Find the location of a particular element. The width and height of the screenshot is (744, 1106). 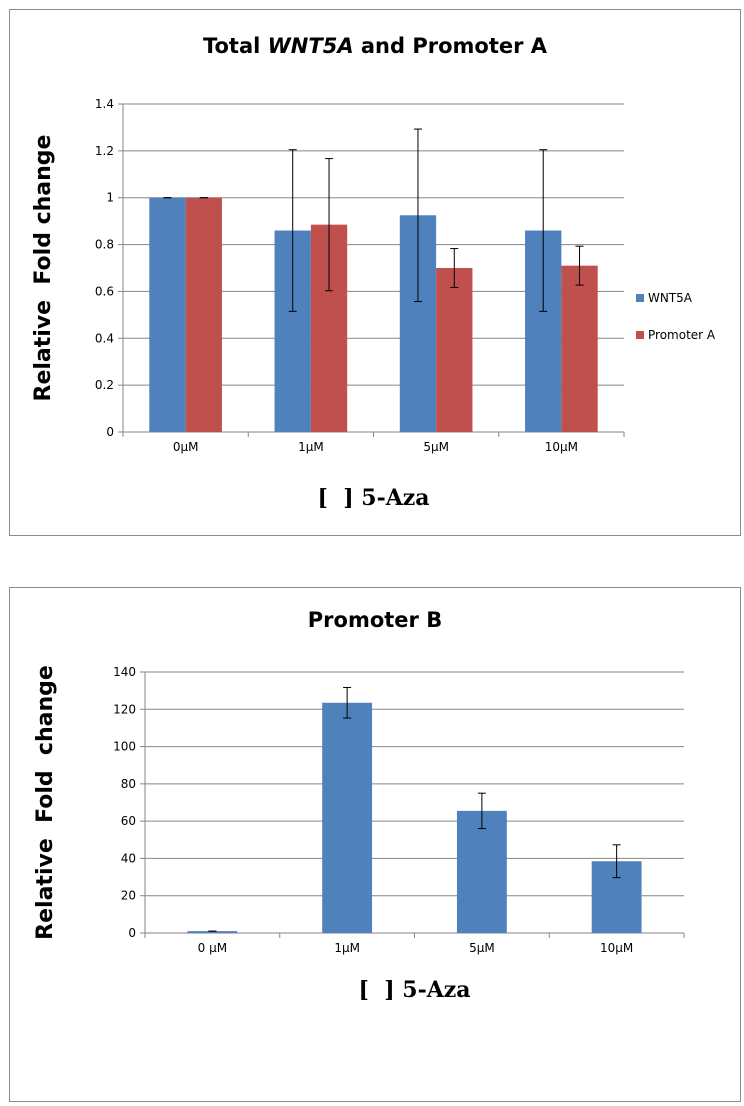

y-tick-label: 0.8 is located at coordinates (104, 245).